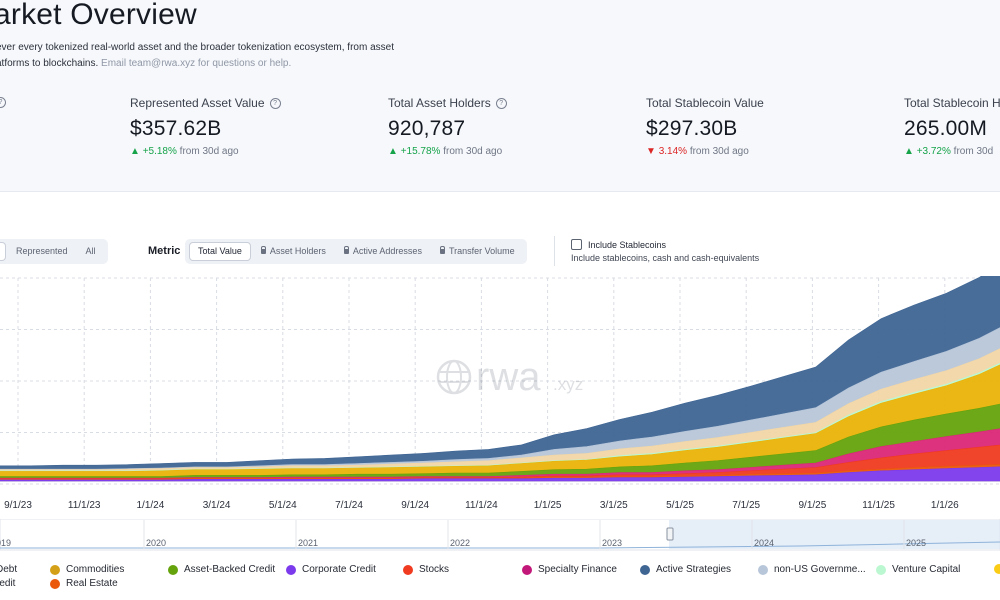 The image size is (1000, 600). I want to click on view-option-distributed, so click(3, 251).